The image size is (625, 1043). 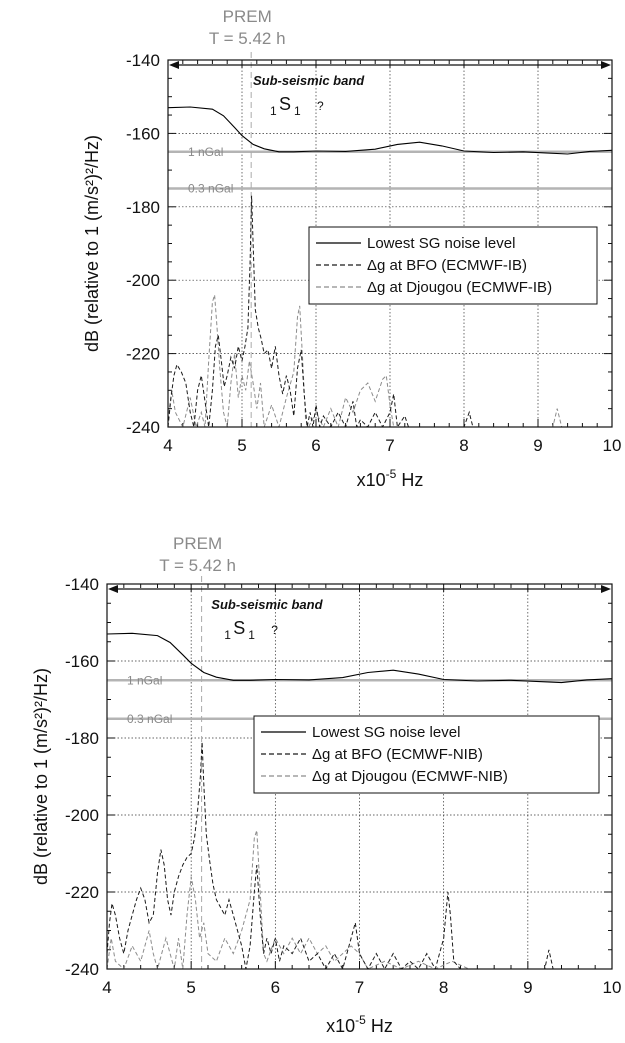 What do you see at coordinates (459, 287) in the screenshot?
I see `legend-label: Δg at Djougou (ECMWF-IB)` at bounding box center [459, 287].